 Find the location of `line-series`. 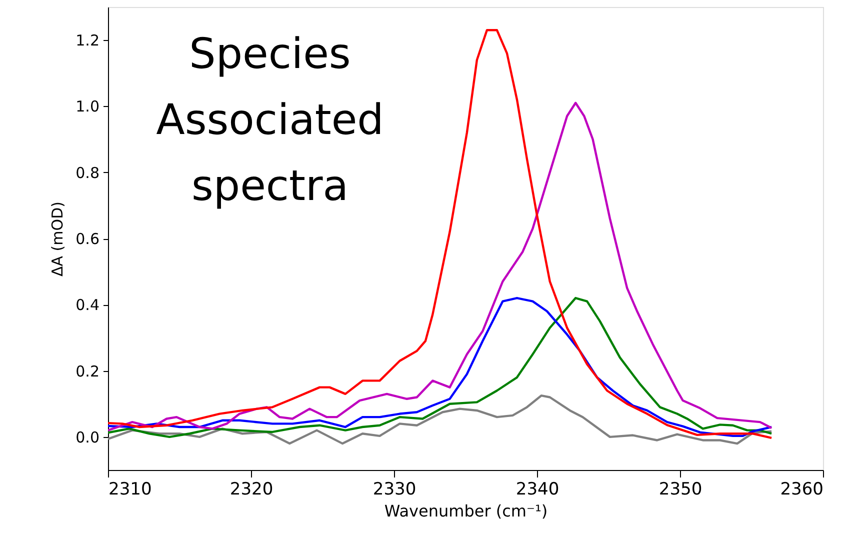

line-series is located at coordinates (440, 419).